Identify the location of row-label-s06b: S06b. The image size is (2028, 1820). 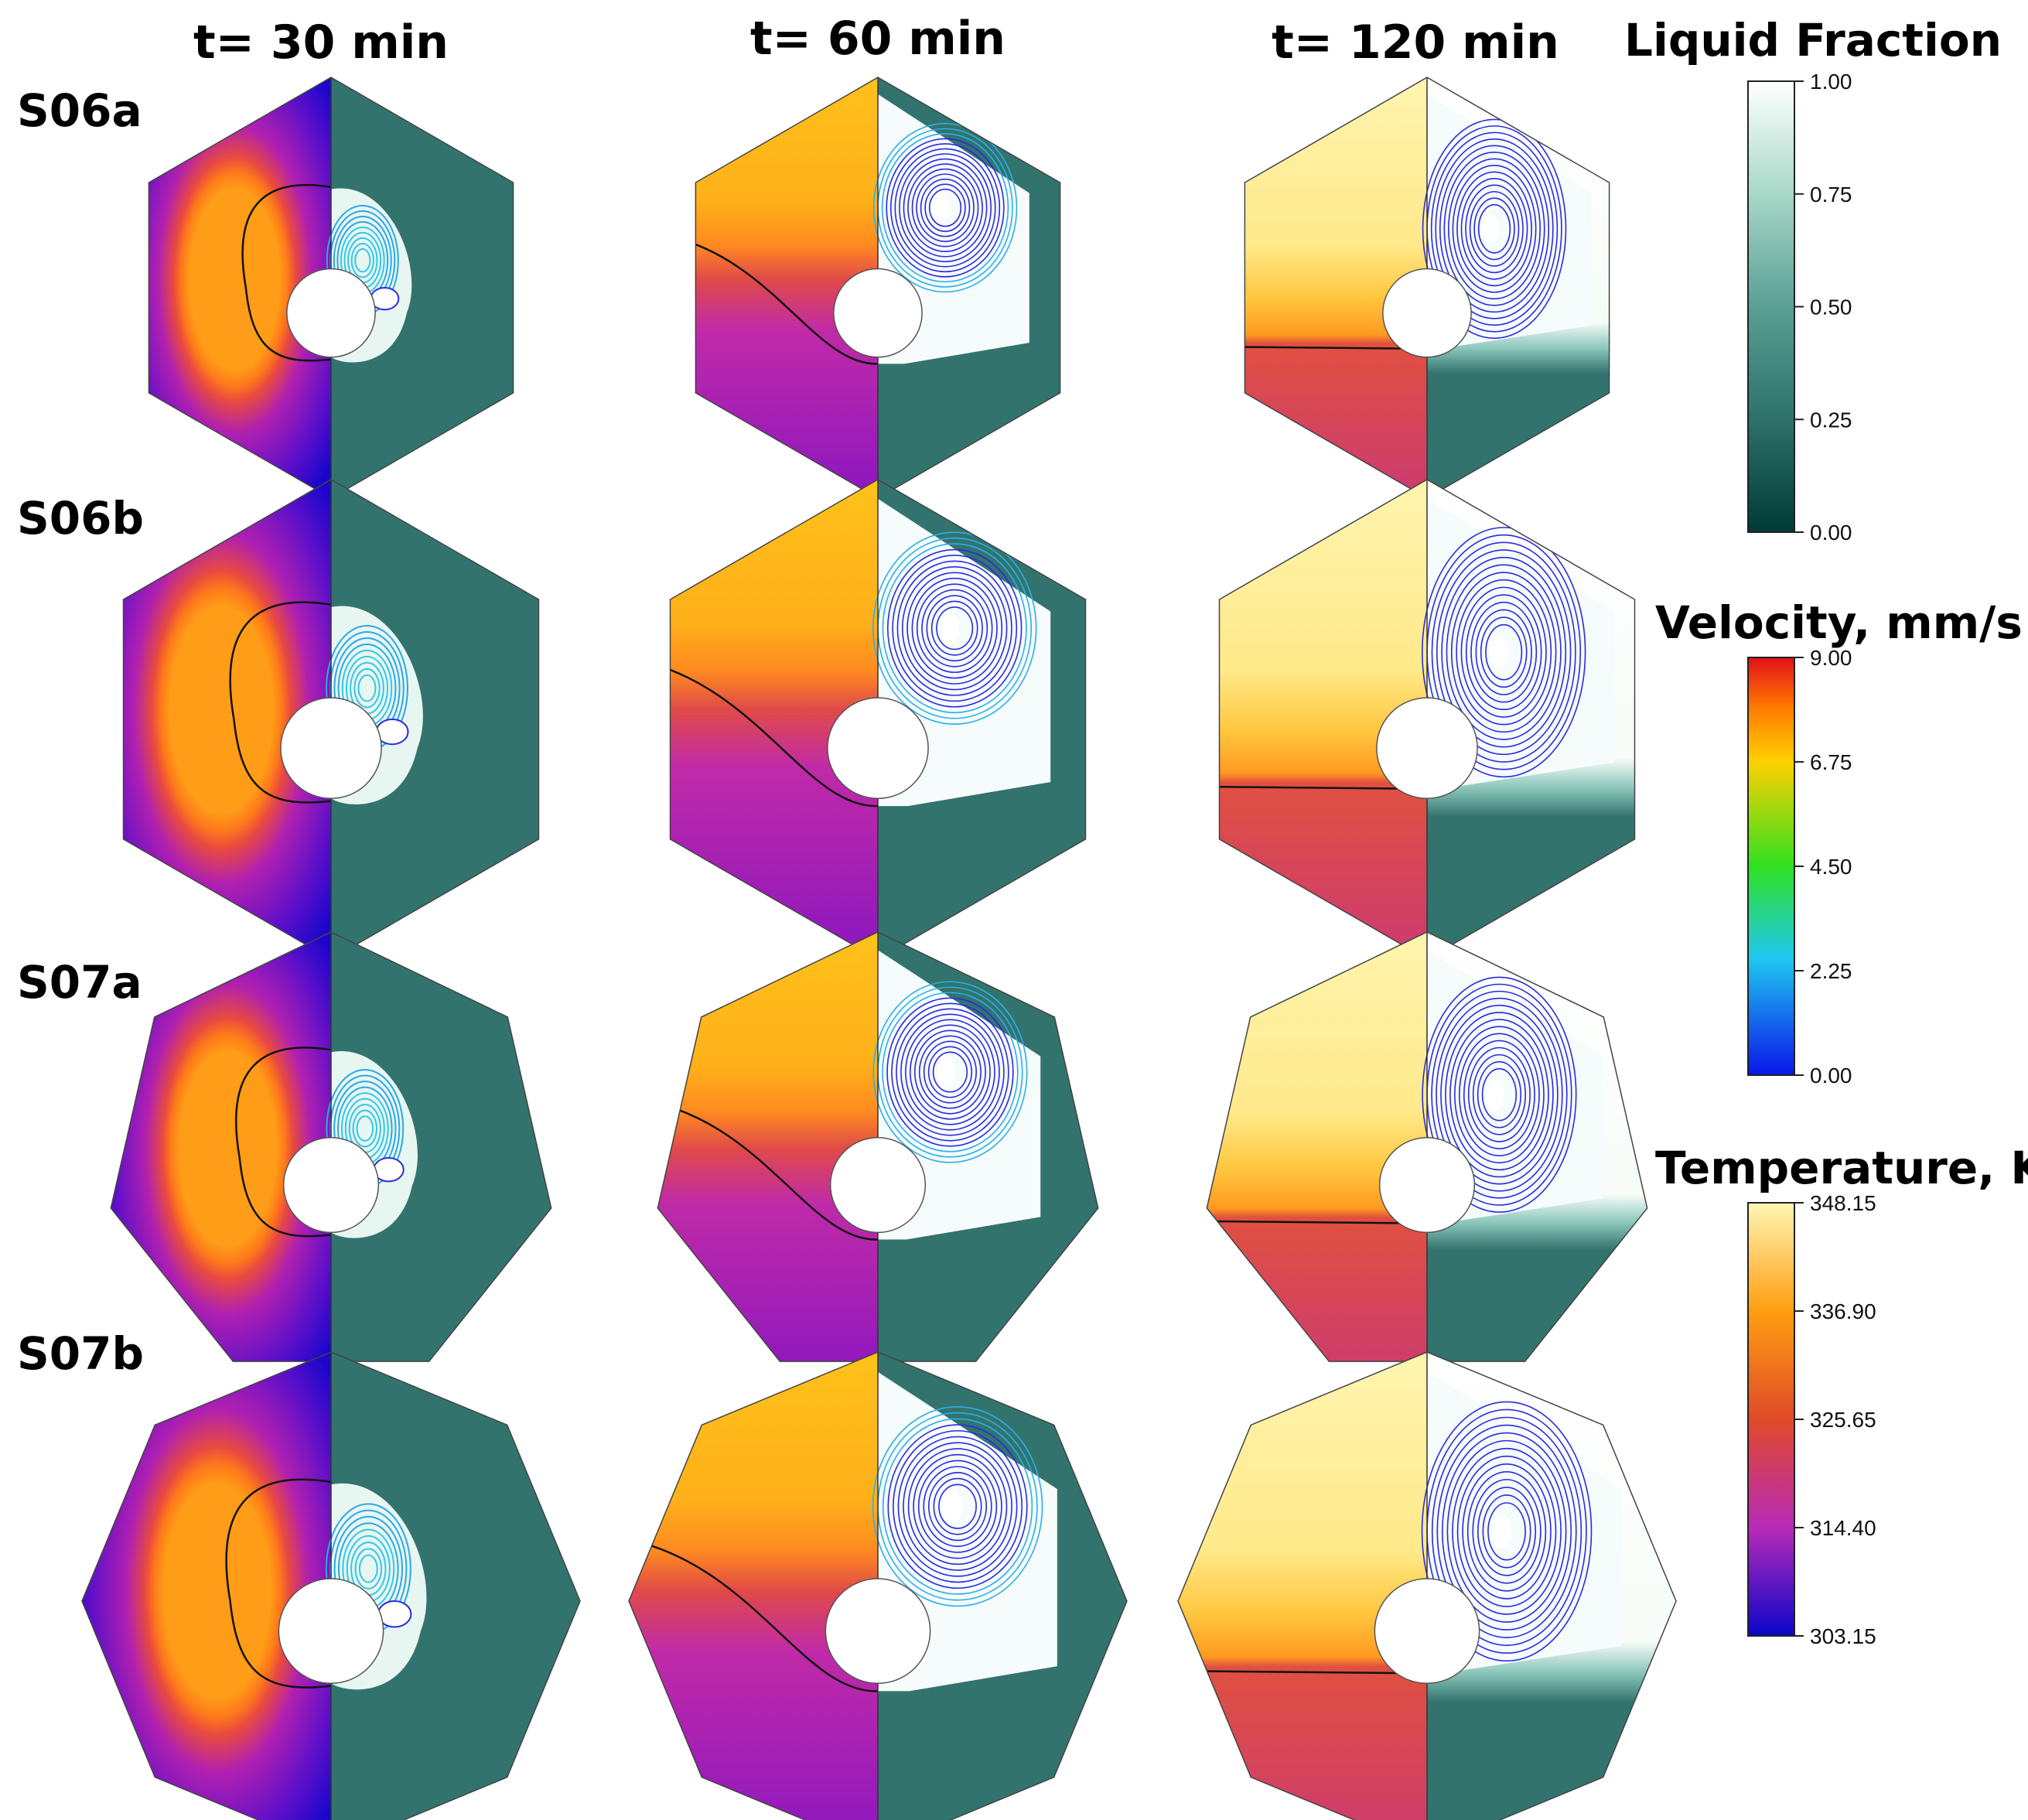
(80, 519).